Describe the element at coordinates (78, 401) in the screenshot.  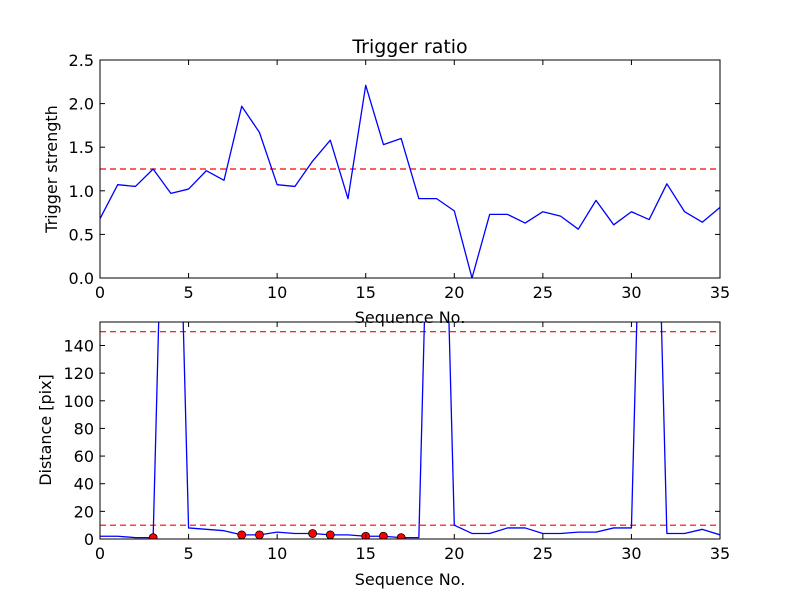
I see `y-tick-label: 100` at that location.